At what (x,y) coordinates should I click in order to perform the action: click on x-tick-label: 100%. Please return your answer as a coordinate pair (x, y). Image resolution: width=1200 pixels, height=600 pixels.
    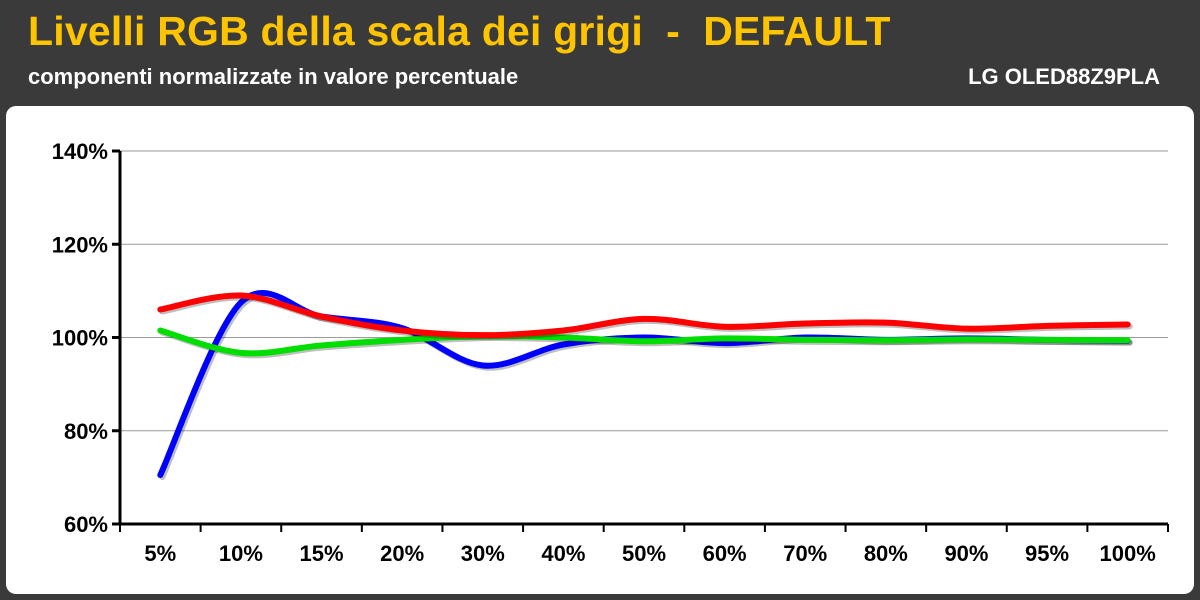
    Looking at the image, I should click on (1128, 553).